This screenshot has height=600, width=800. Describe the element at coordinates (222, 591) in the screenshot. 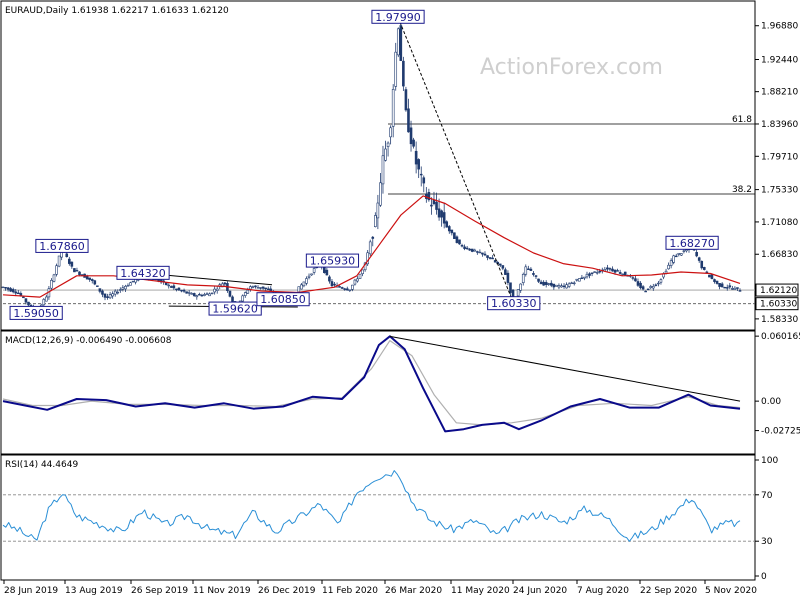

I see `x-tick-label: 11 Nov 2019` at that location.